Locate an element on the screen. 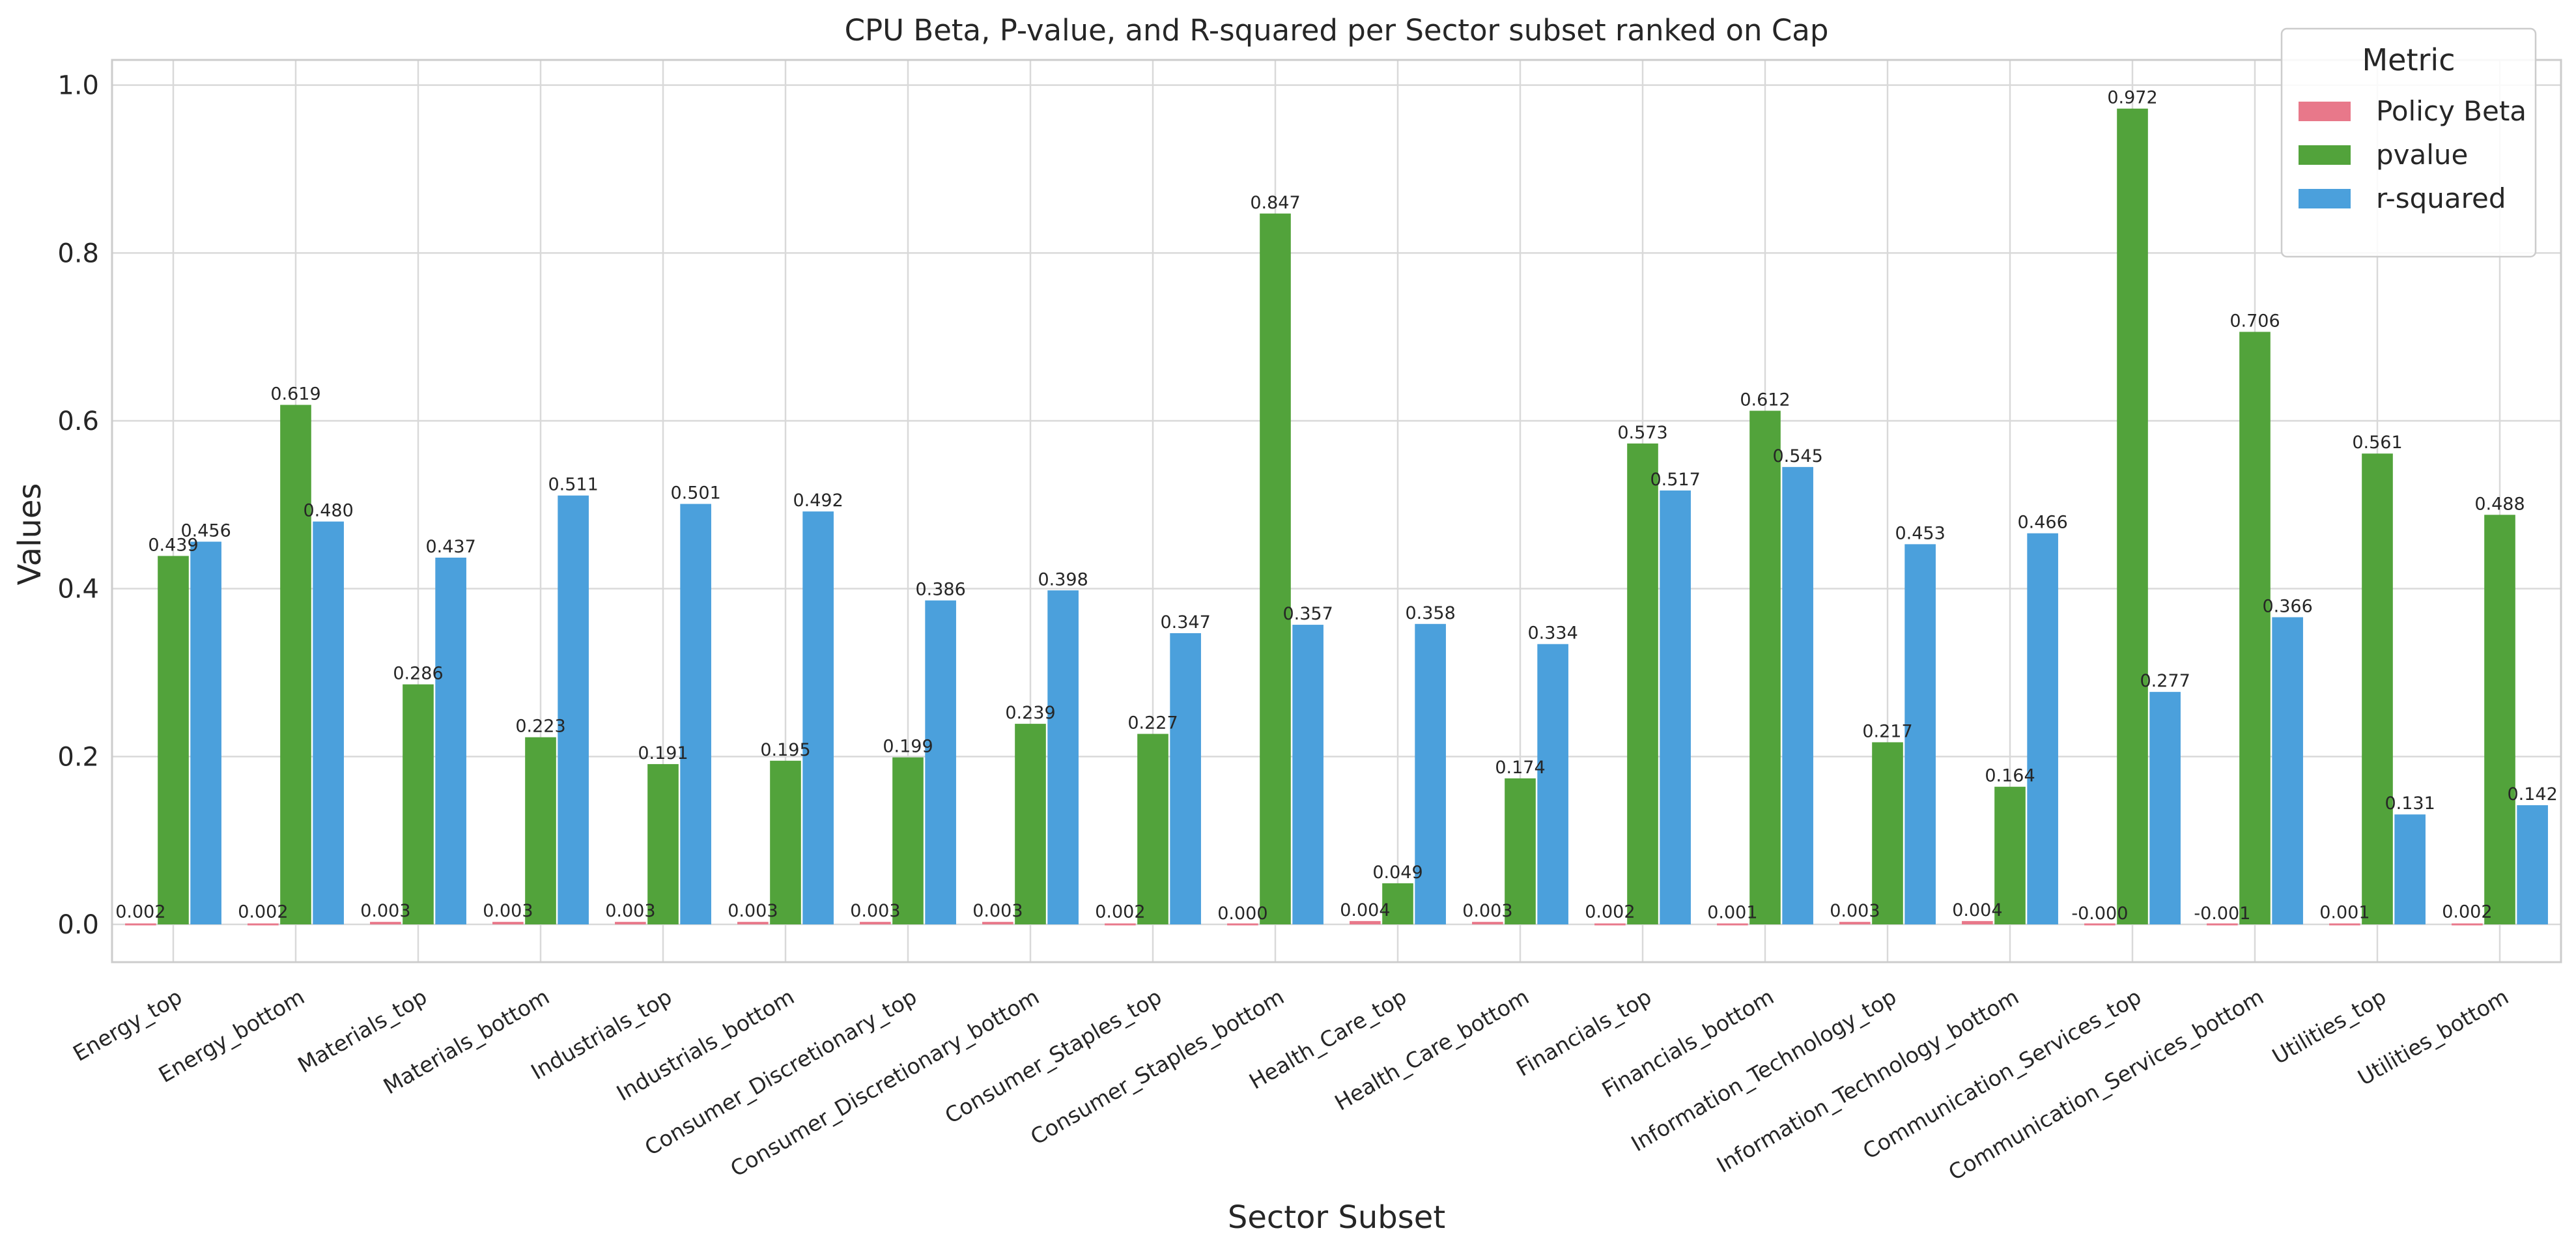  bar-policy-beta-financials-top is located at coordinates (1610, 925).